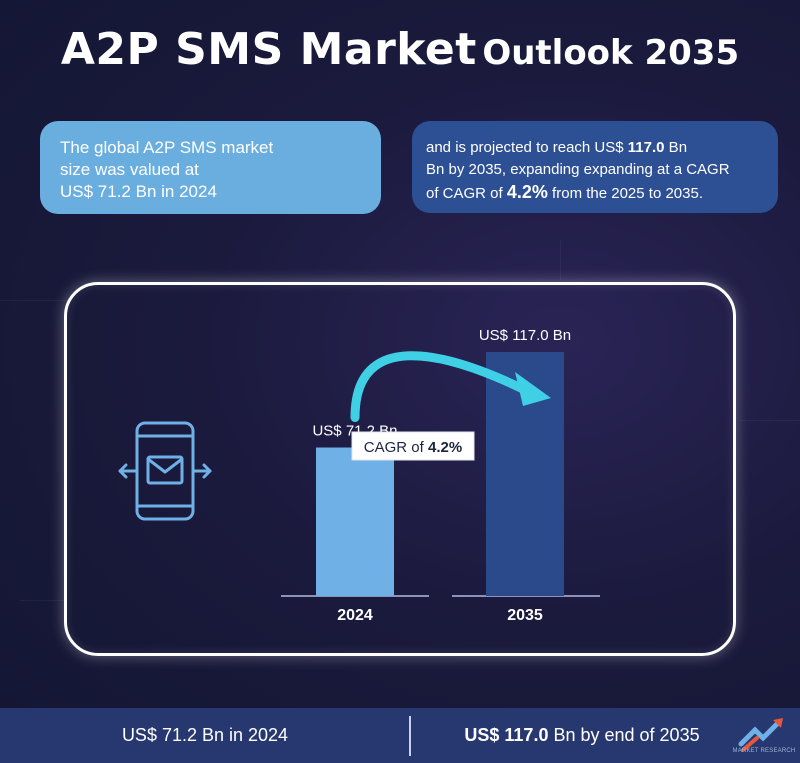 Image resolution: width=800 pixels, height=763 pixels. Describe the element at coordinates (506, 735) in the screenshot. I see `footer-value-2035-bold: US$ 117.0` at that location.